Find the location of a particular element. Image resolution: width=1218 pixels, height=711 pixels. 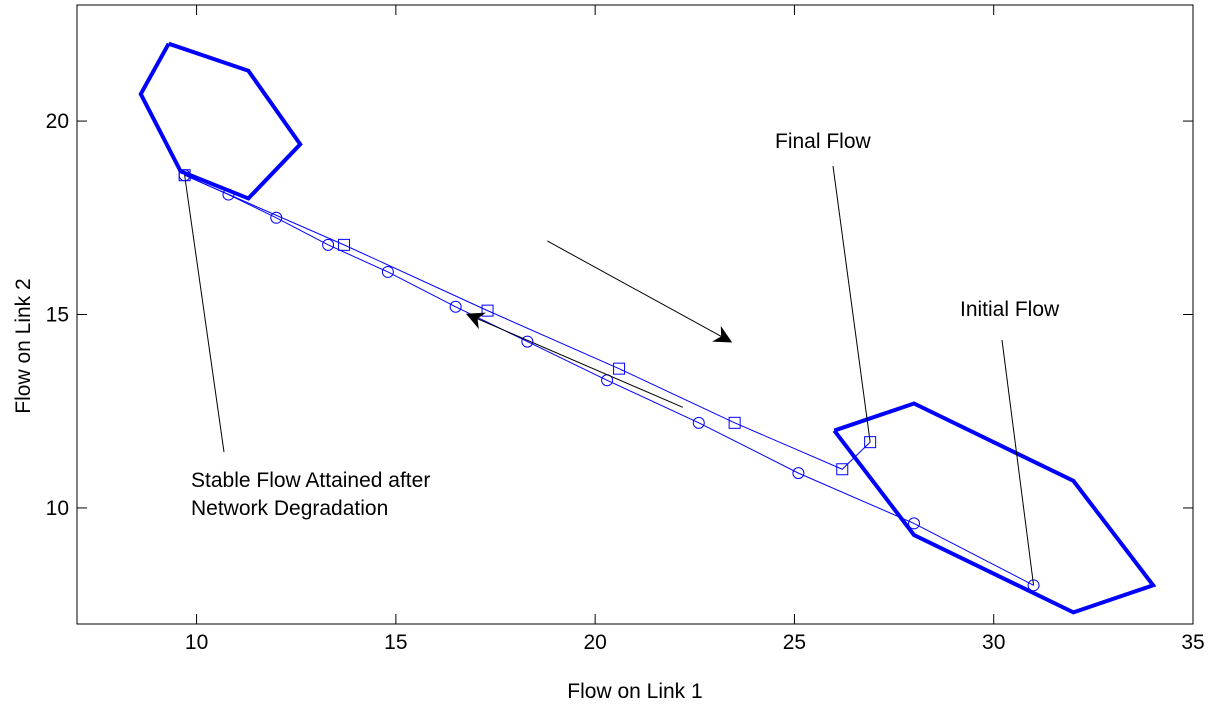

x-axis-label: Flow on Link 1 is located at coordinates (634, 691).